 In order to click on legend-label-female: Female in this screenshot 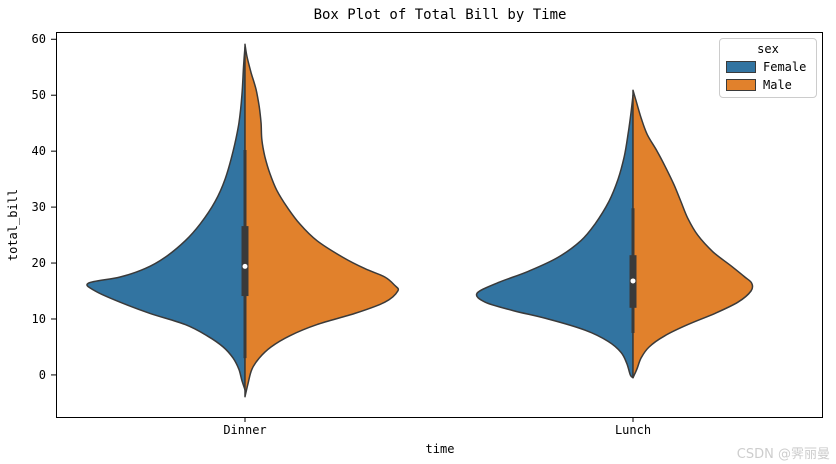, I will do `click(785, 67)`.